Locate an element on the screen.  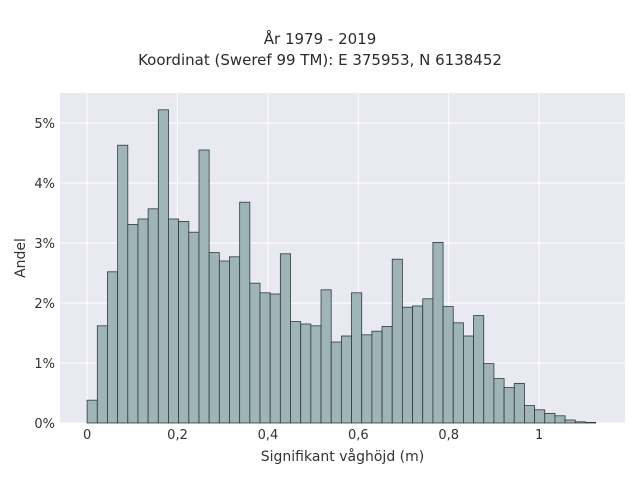
x-tick-label: 0,2 is located at coordinates (177, 435).